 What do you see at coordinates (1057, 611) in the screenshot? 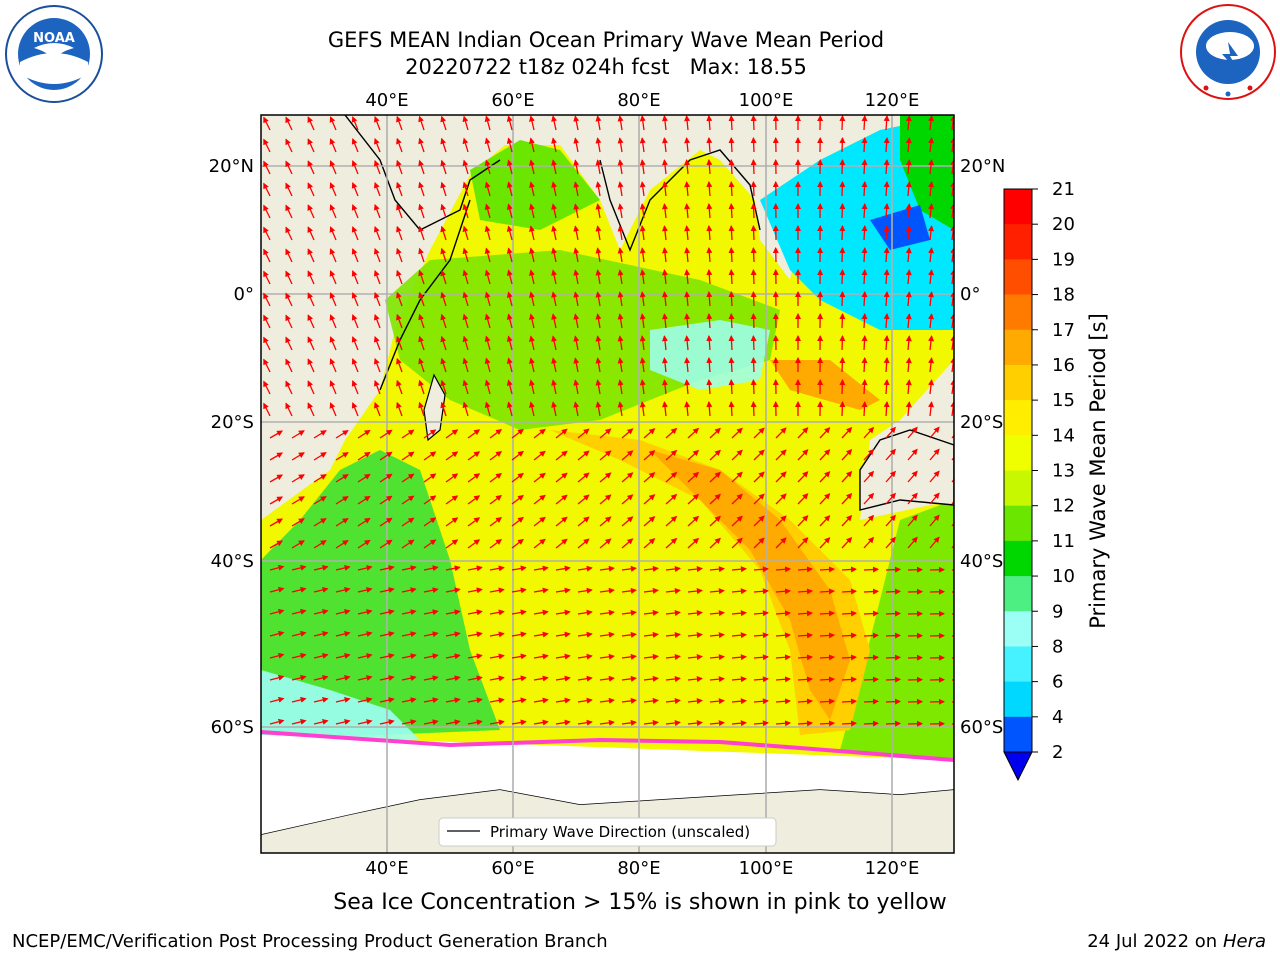
I see `colorbar-tick-label: 9` at bounding box center [1057, 611].